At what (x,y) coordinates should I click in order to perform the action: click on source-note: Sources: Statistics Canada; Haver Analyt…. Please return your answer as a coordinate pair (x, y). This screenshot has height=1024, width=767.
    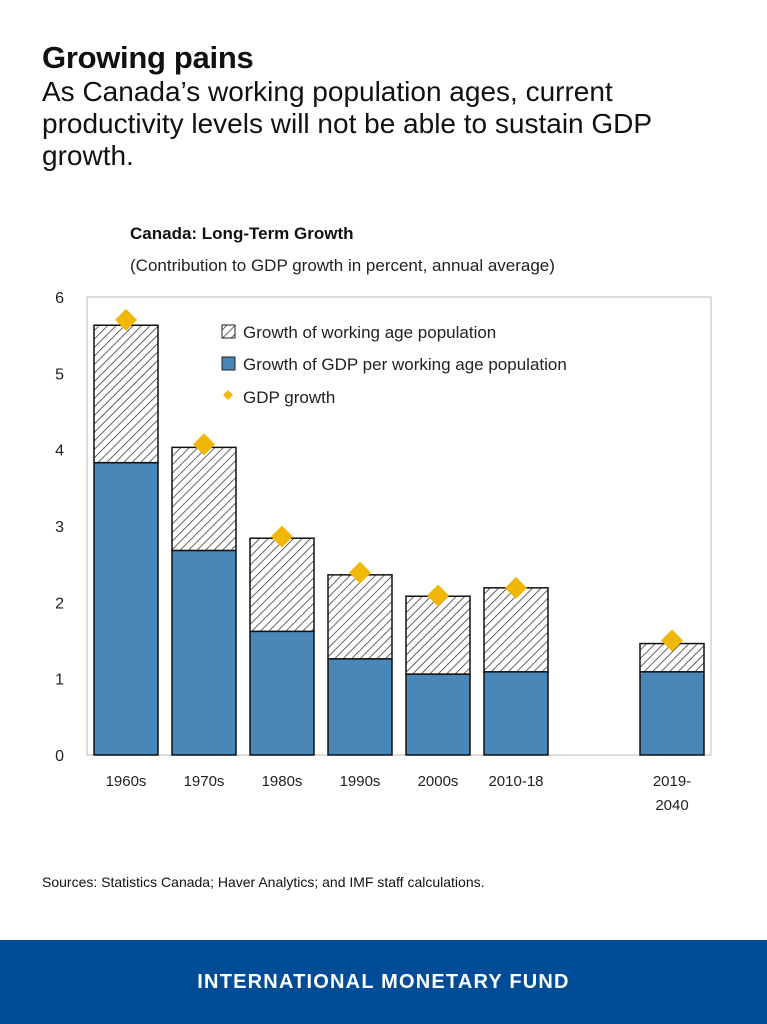
    Looking at the image, I should click on (263, 882).